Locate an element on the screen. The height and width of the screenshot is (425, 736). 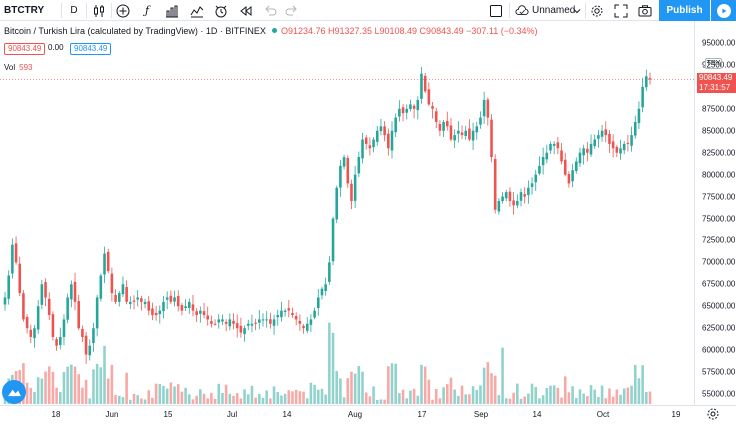
price-scale is located at coordinates (715, 213).